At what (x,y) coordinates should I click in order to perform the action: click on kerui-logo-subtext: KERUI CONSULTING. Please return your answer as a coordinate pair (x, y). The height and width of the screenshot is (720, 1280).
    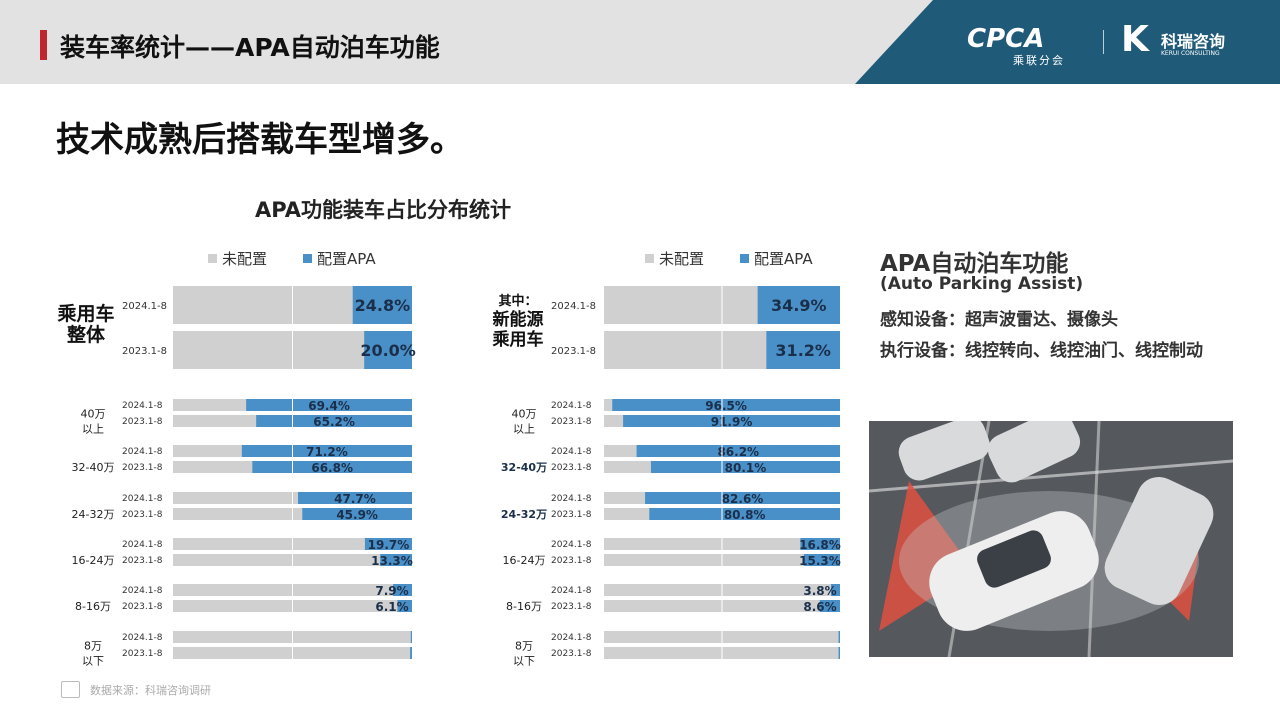
    Looking at the image, I should click on (1190, 53).